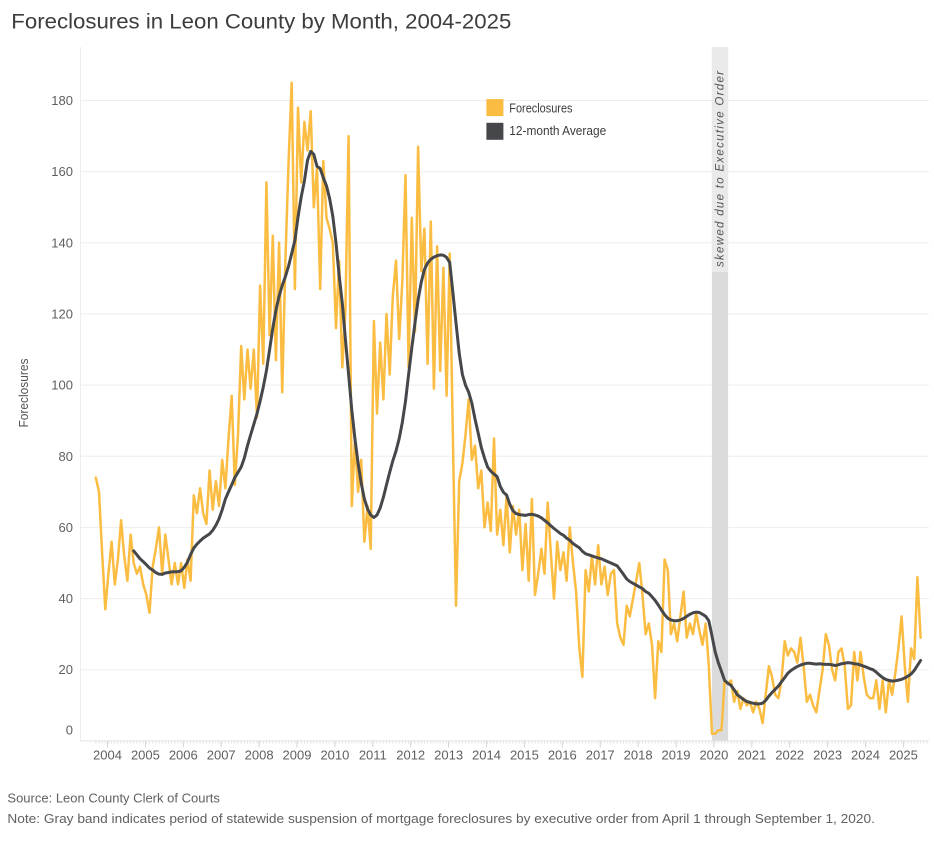 The height and width of the screenshot is (843, 934). I want to click on svg-text: 2015, so click(524, 755).